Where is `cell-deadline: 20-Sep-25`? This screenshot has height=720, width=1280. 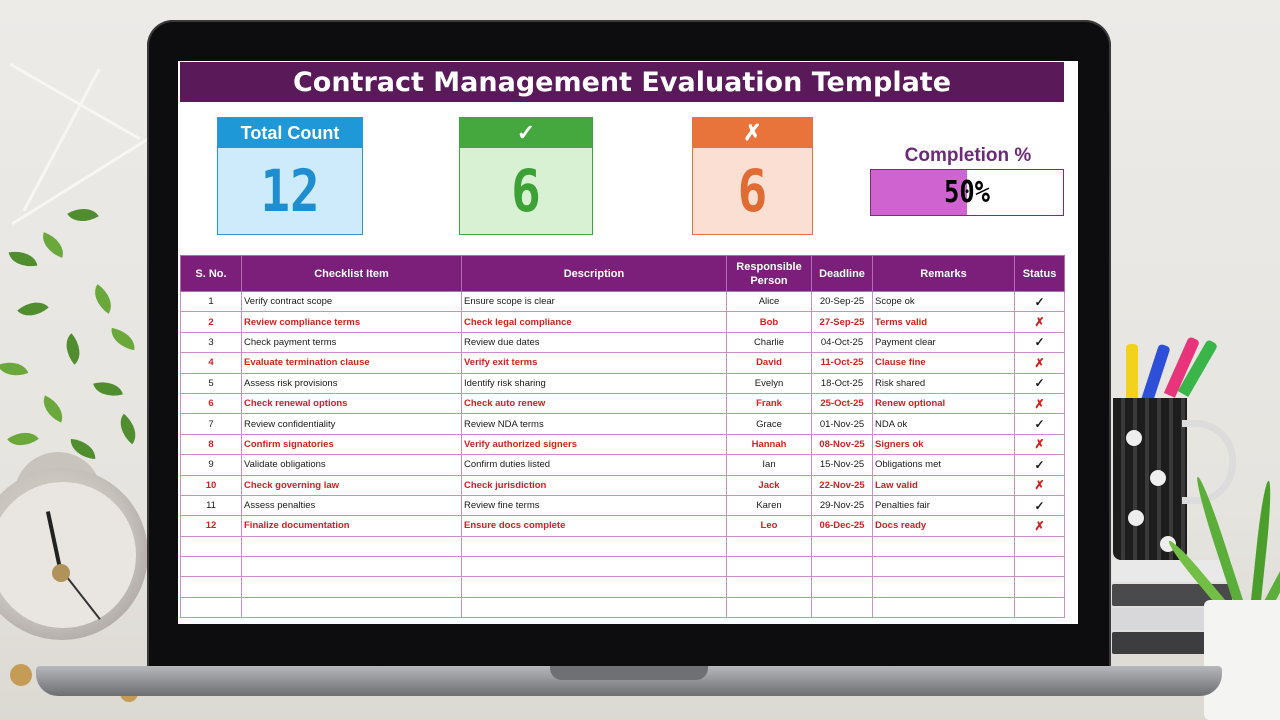 cell-deadline: 20-Sep-25 is located at coordinates (842, 301).